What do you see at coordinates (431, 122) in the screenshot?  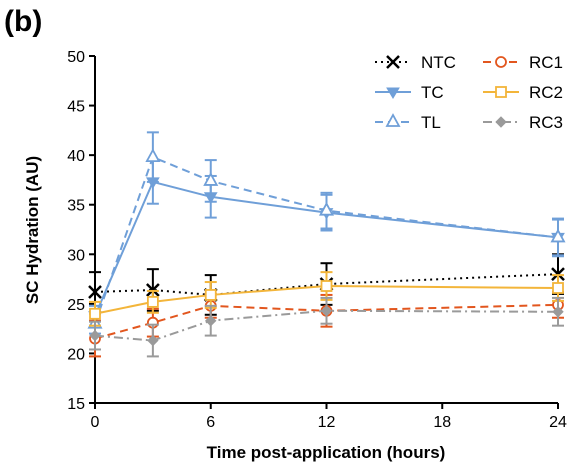 I see `legend-label: TL` at bounding box center [431, 122].